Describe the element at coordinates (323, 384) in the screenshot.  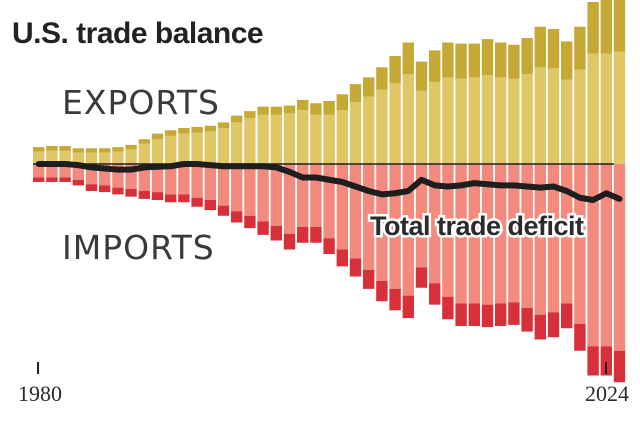
I see `x-axis: 1980 2024` at that location.